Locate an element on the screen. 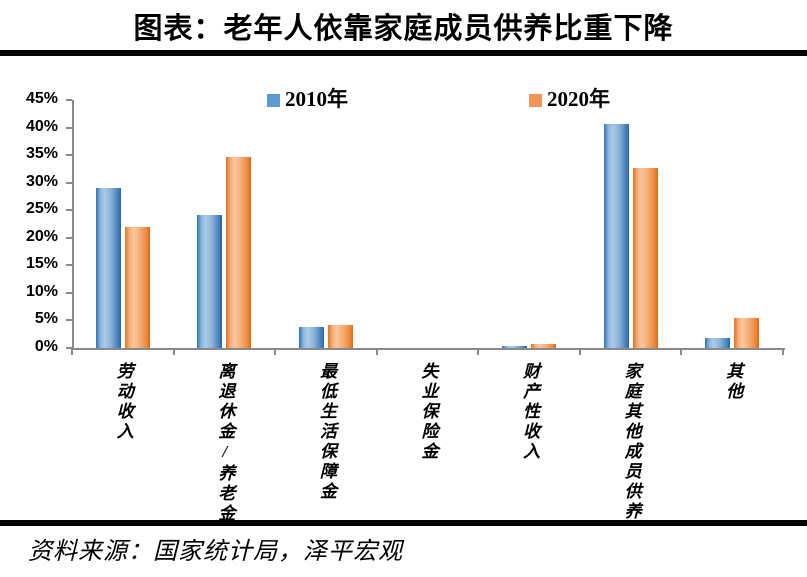  category-label-text: 劳动收入 is located at coordinates (123, 402).